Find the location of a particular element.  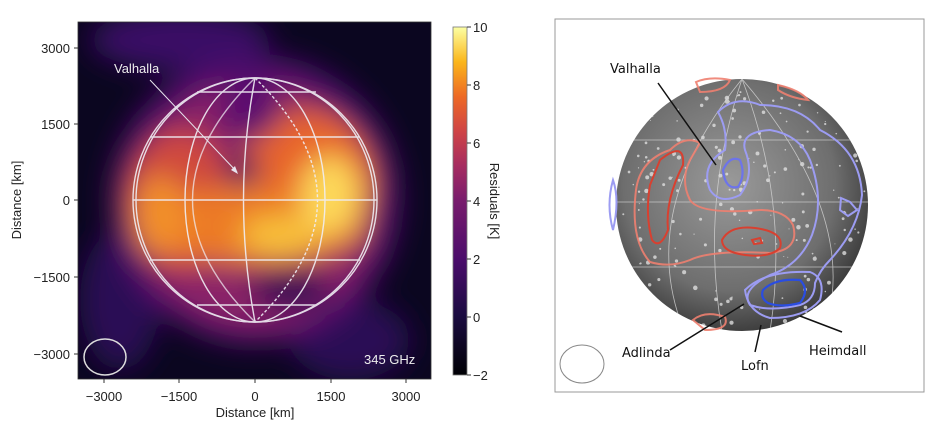

y-tick: 1500 is located at coordinates (55, 124).